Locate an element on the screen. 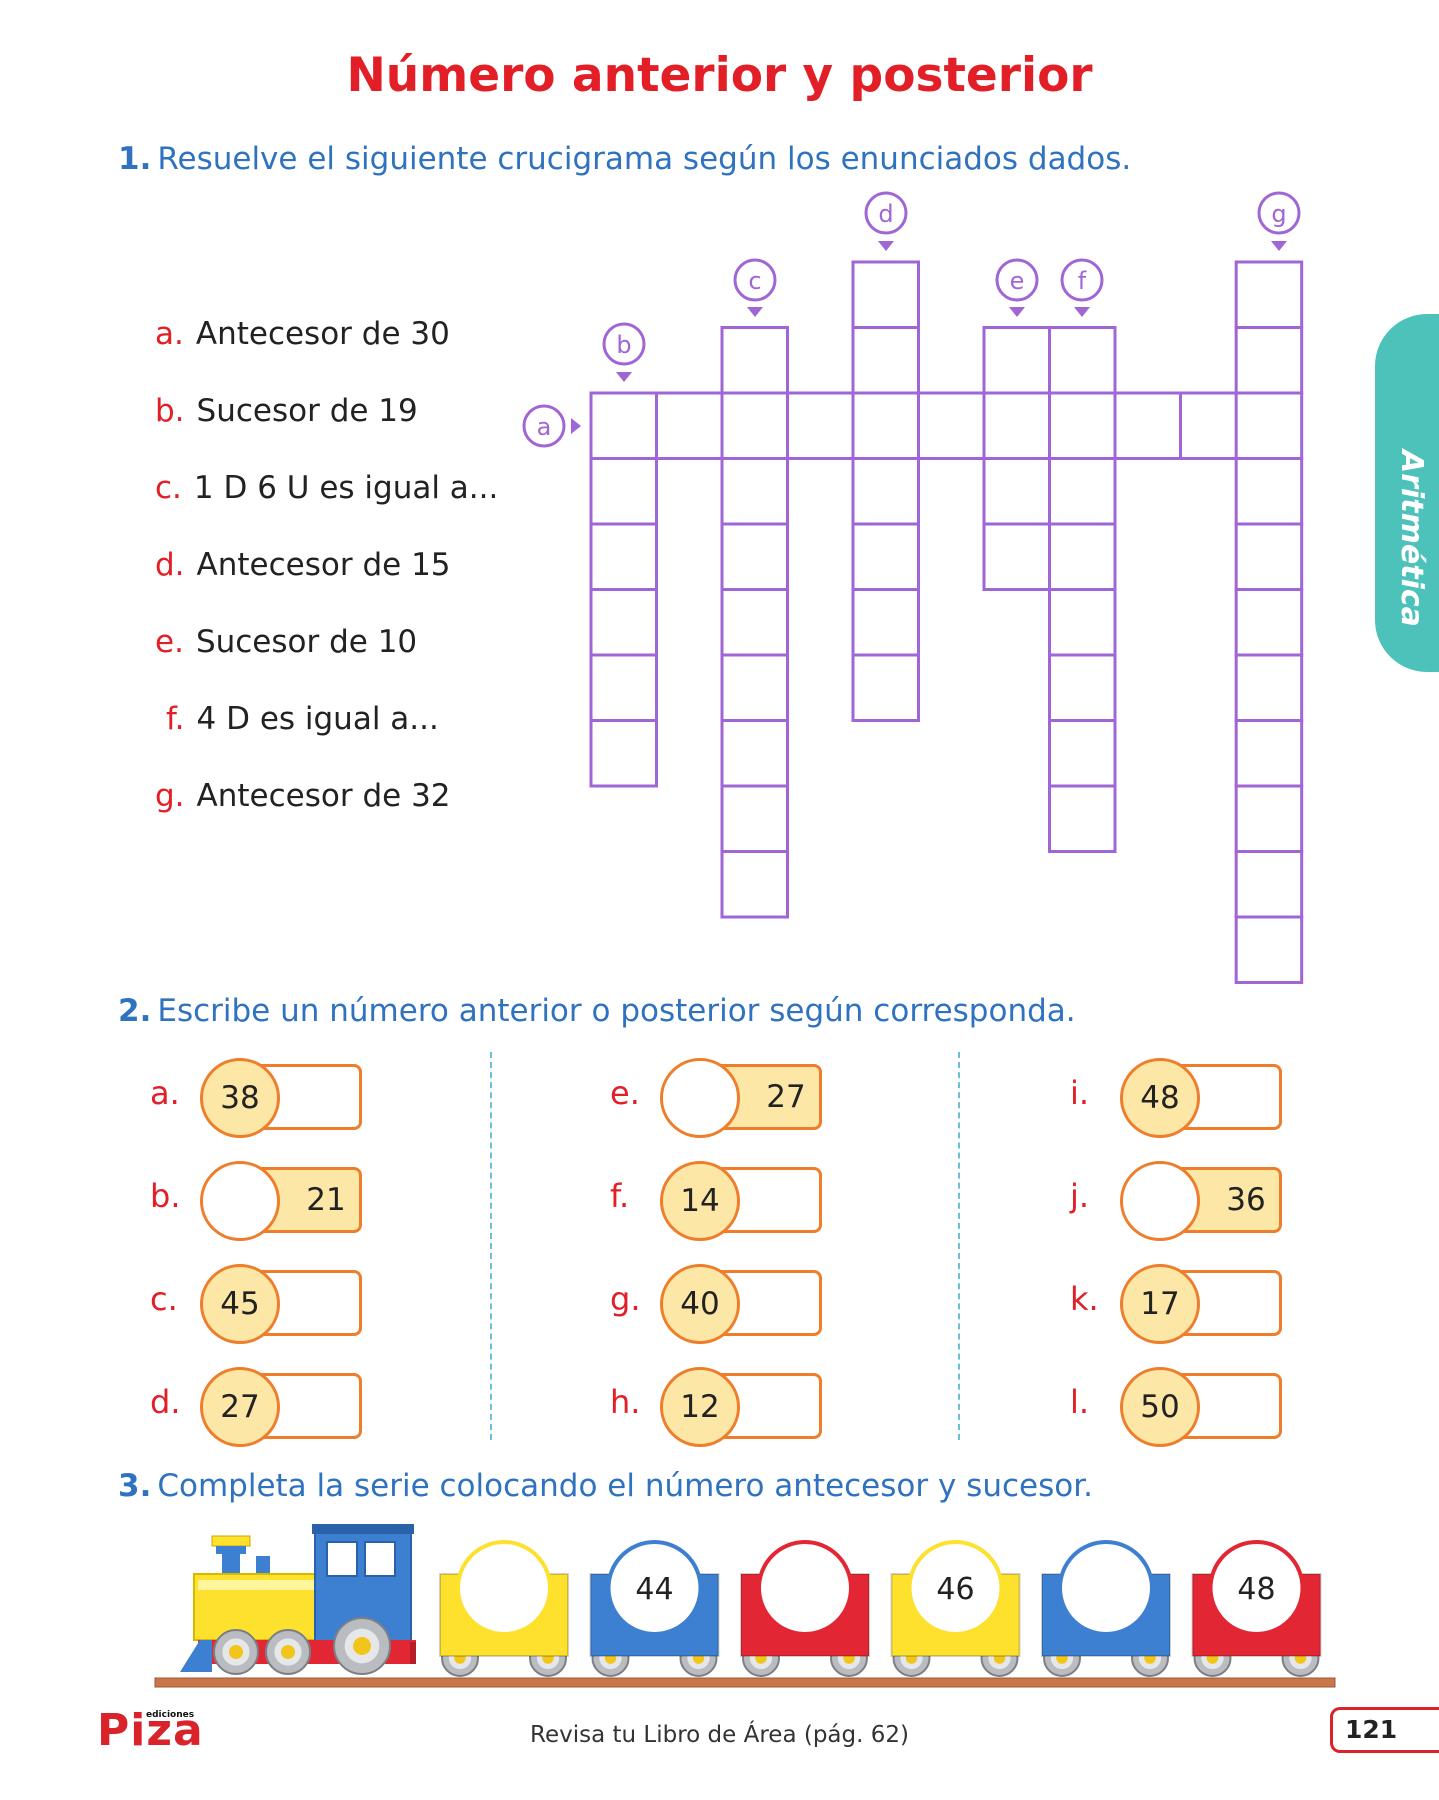 This screenshot has width=1439, height=1800. marker-f: f is located at coordinates (1082, 287).